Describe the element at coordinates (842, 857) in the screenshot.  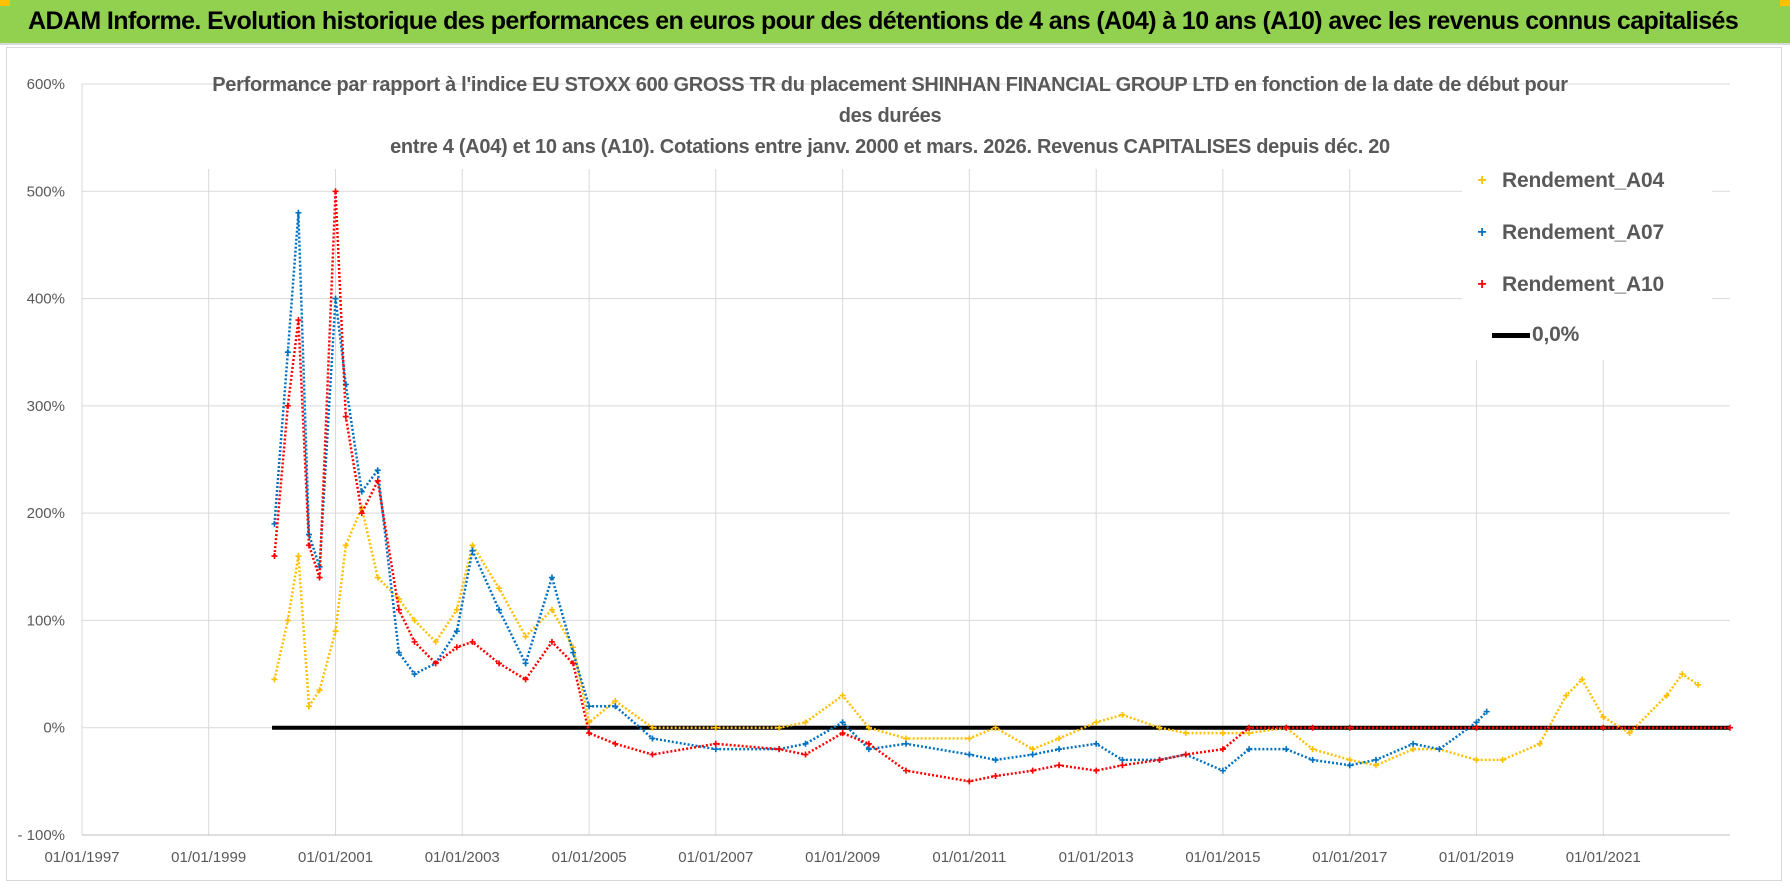
I see `x-tick-label: 01/01/2009` at that location.